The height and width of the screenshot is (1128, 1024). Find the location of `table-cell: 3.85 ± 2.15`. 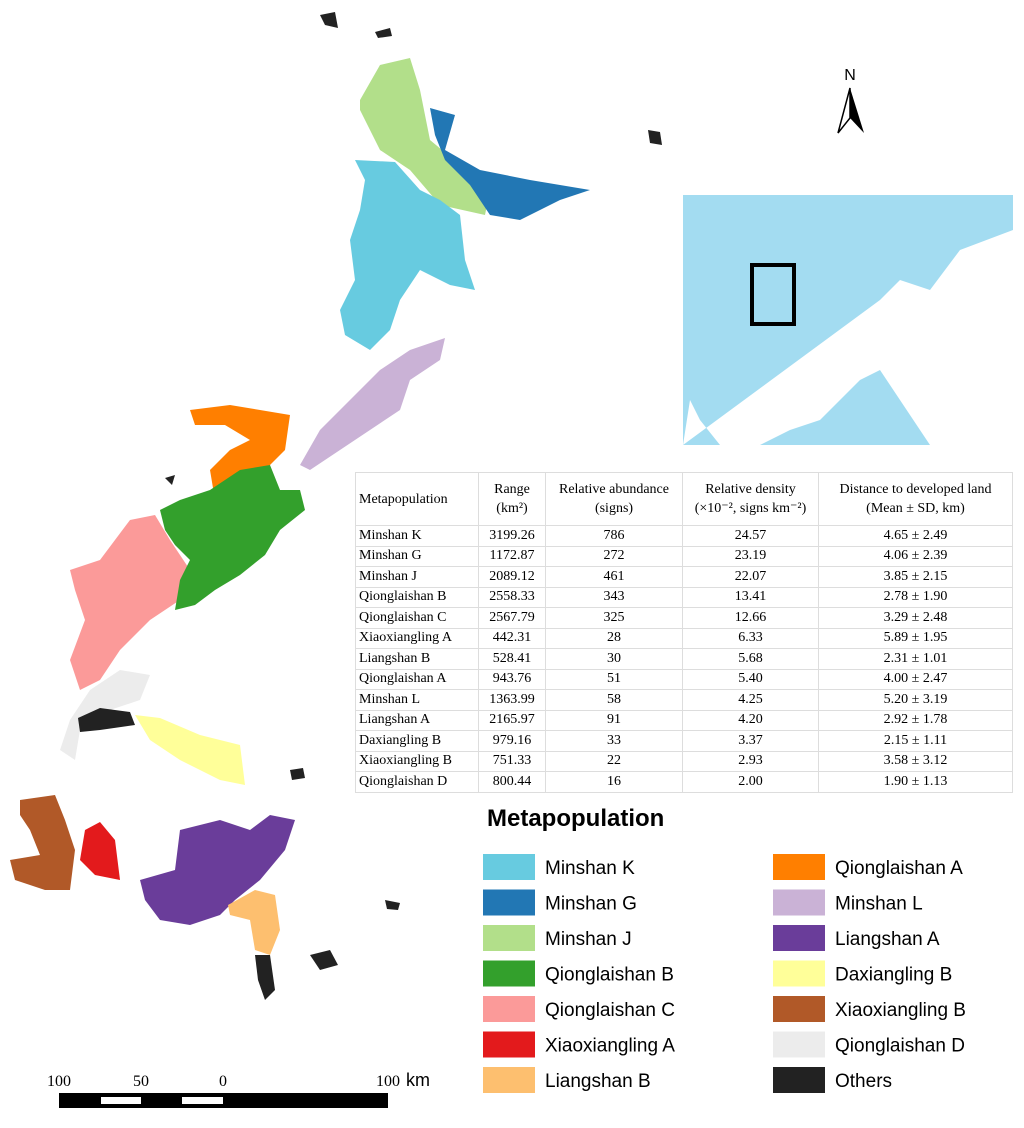

table-cell: 3.85 ± 2.15 is located at coordinates (915, 577).